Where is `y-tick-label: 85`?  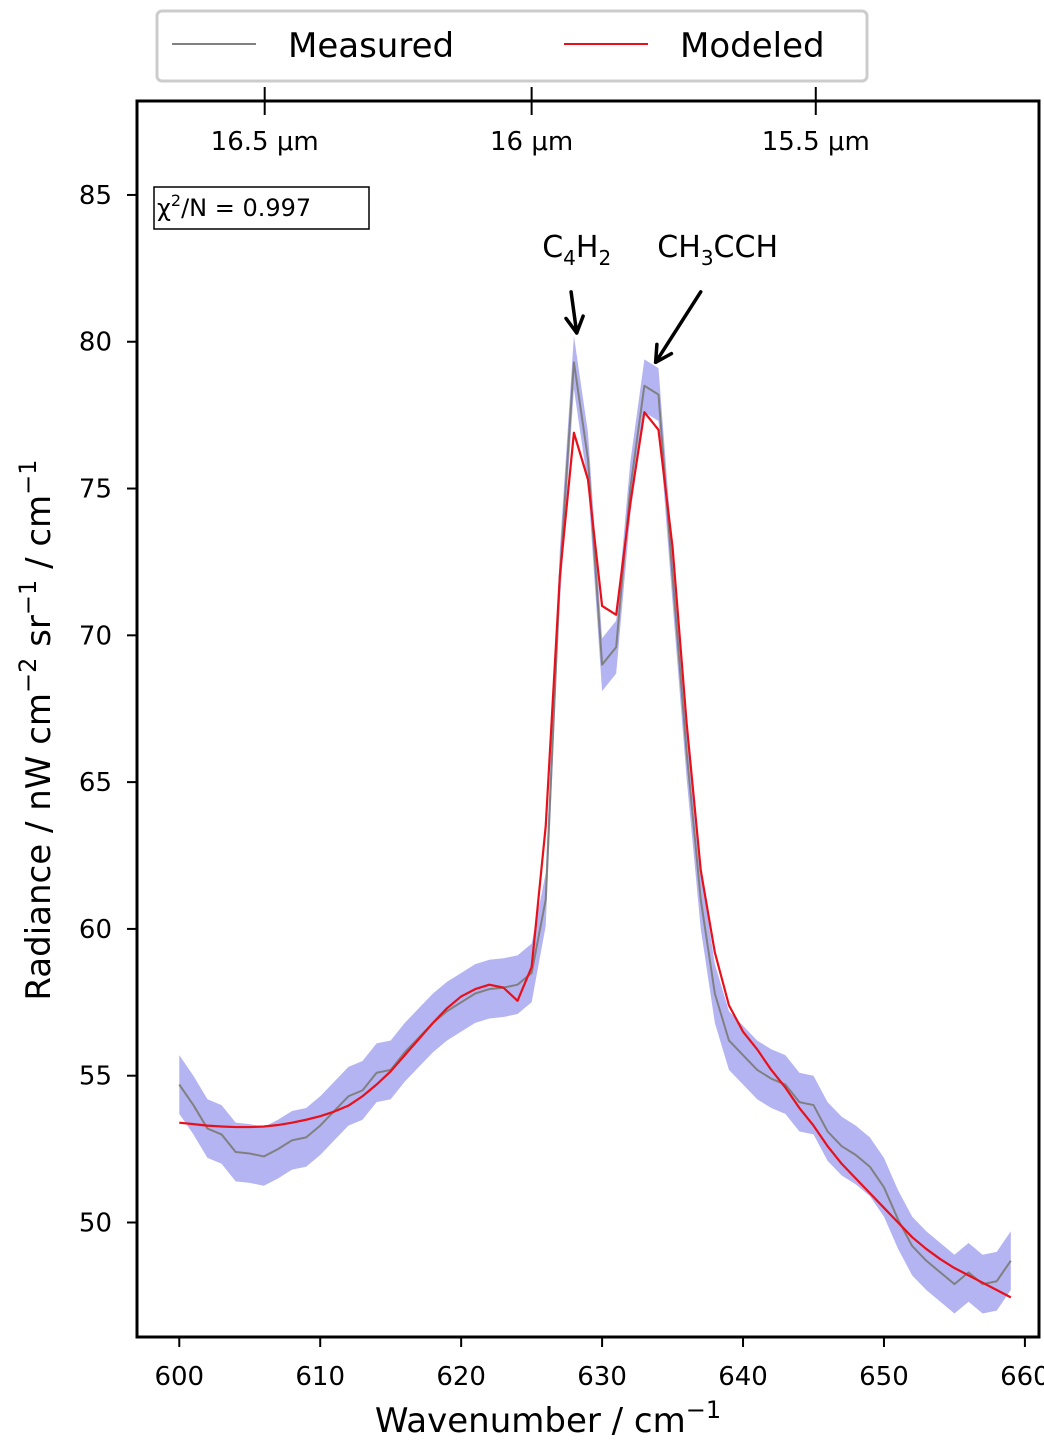 y-tick-label: 85 is located at coordinates (95, 196).